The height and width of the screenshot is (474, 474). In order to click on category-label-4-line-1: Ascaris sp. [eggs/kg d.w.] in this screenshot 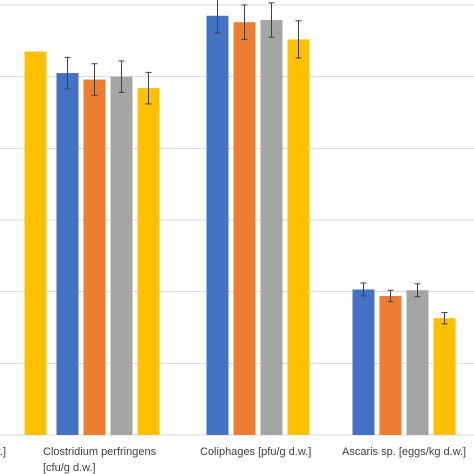, I will do `click(404, 452)`.